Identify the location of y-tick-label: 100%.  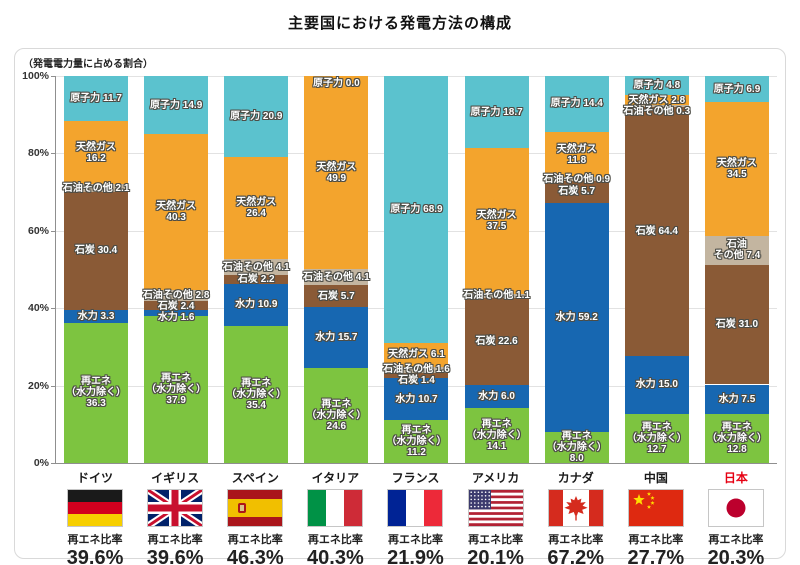
(35, 76).